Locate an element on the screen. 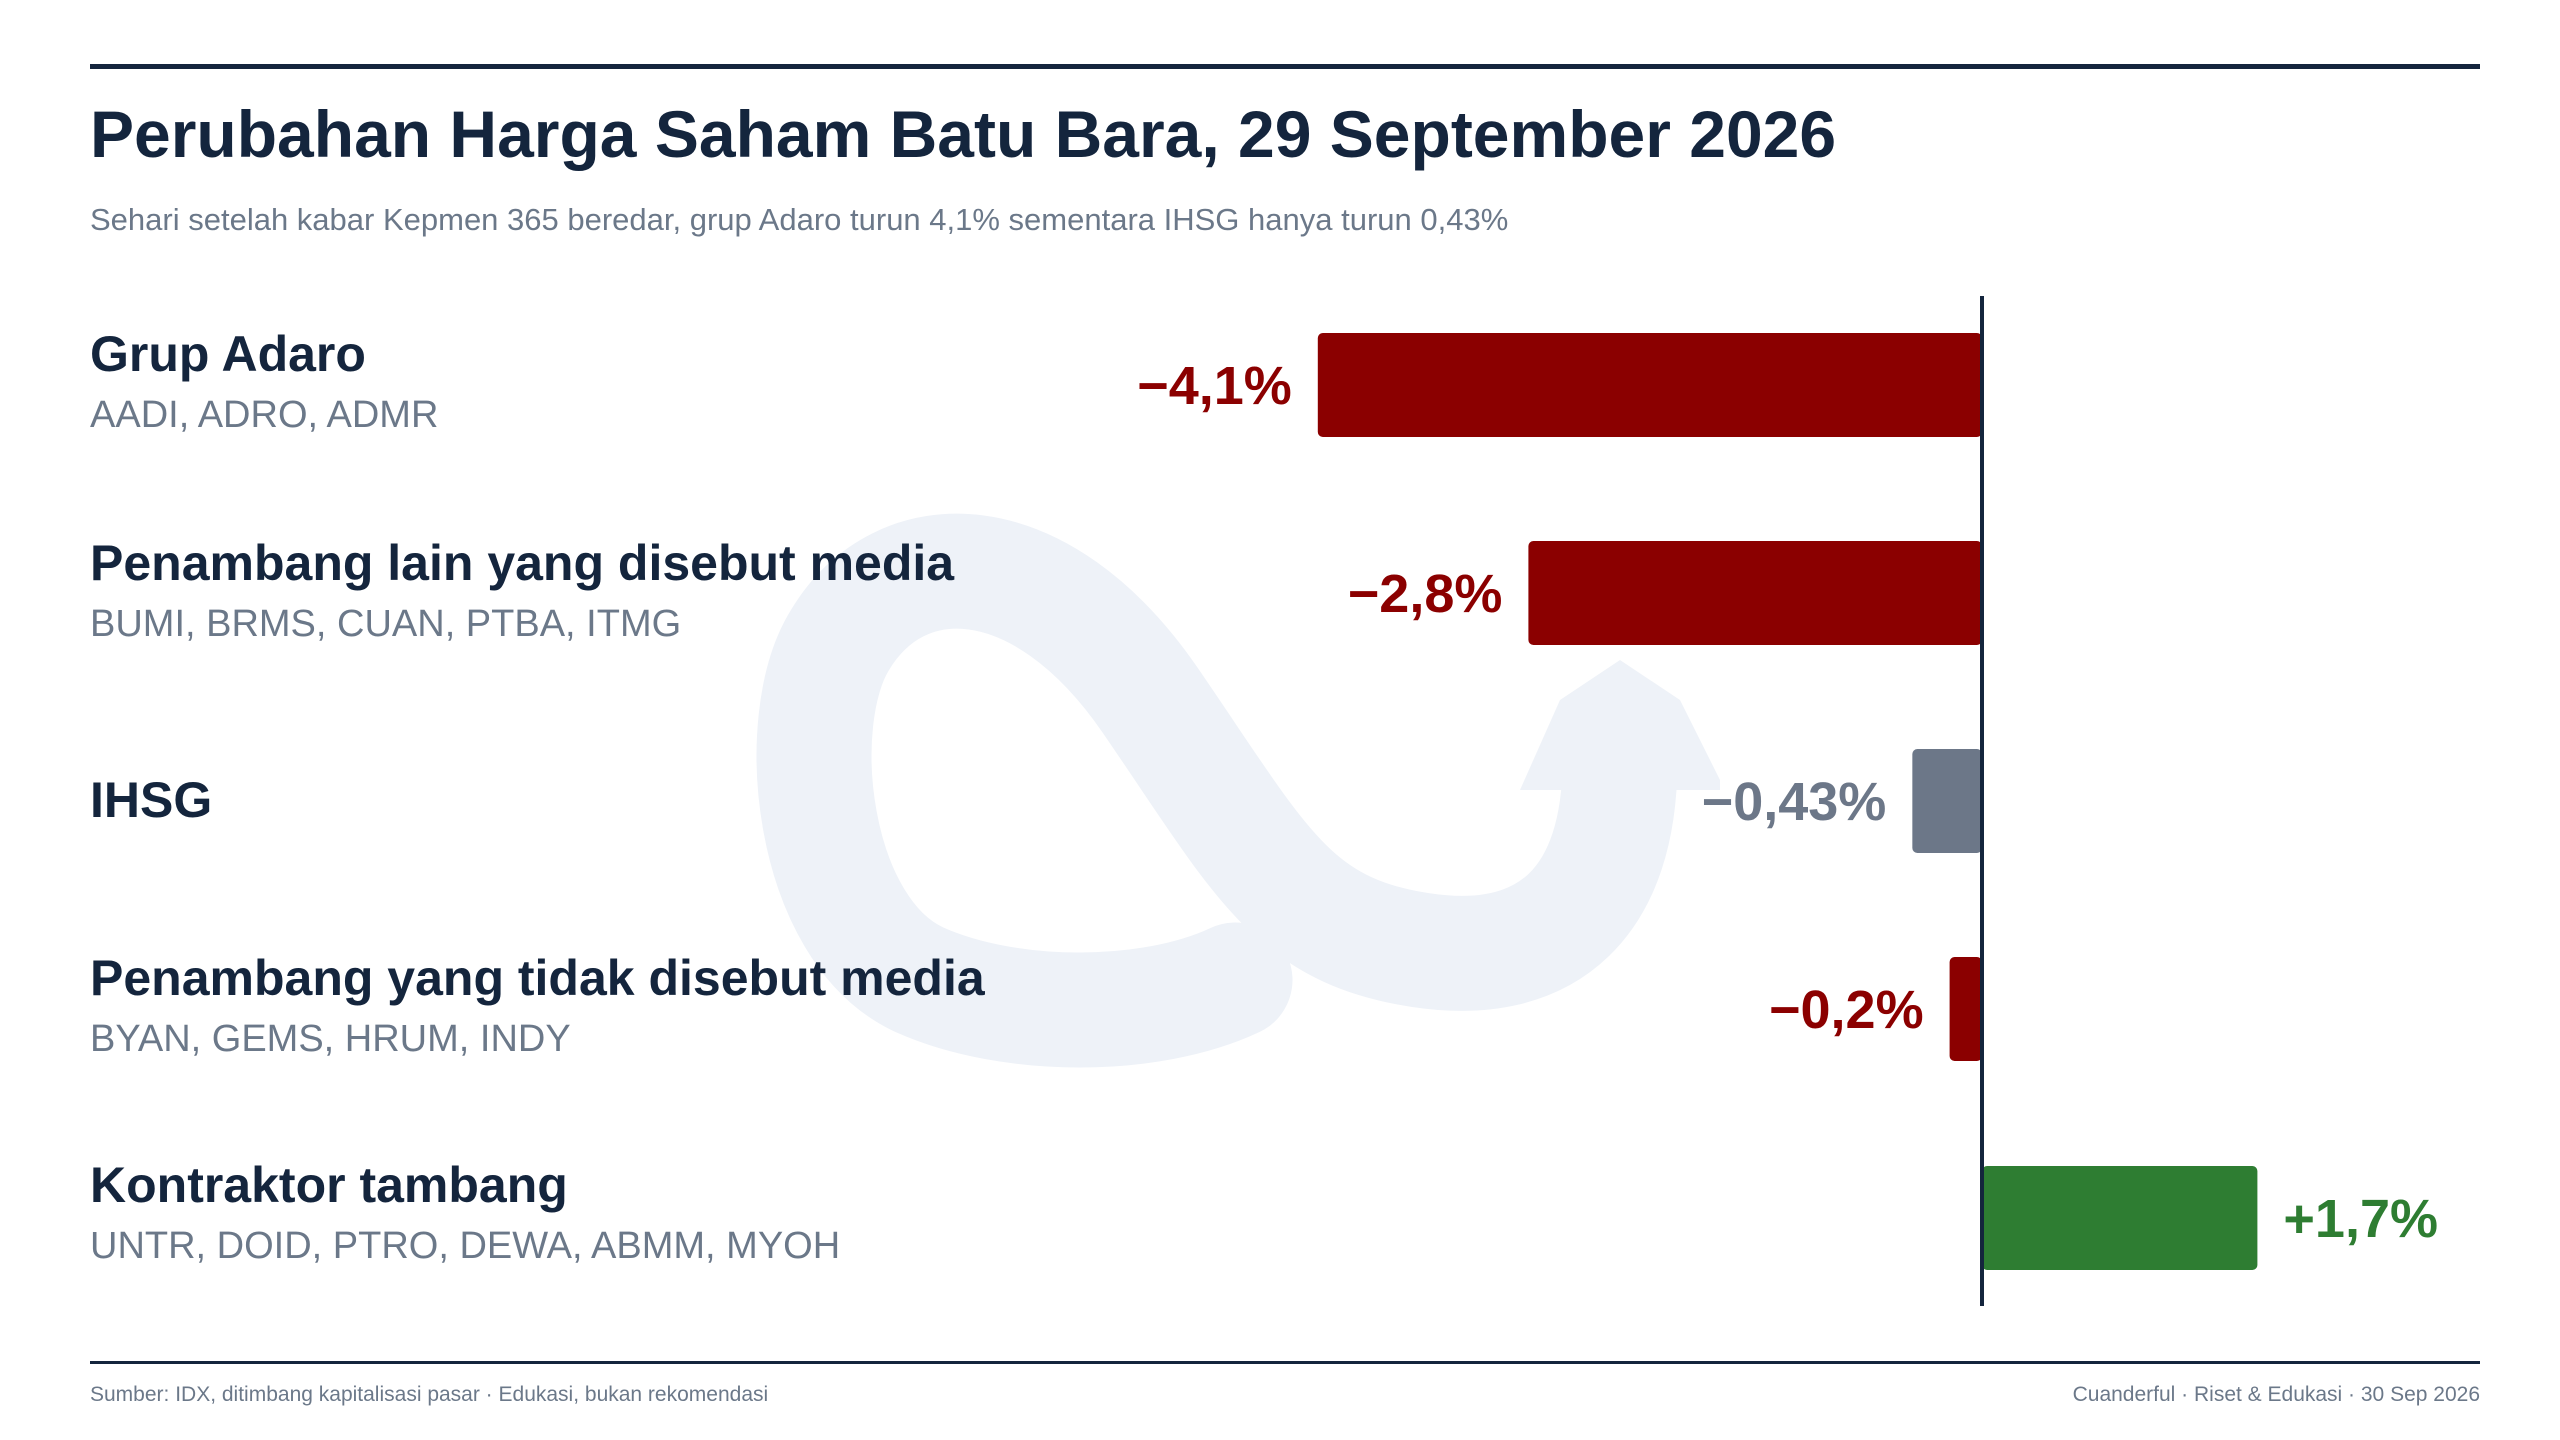 Image resolution: width=2560 pixels, height=1440 pixels. category-name: Penambang lain yang disebut media is located at coordinates (522, 563).